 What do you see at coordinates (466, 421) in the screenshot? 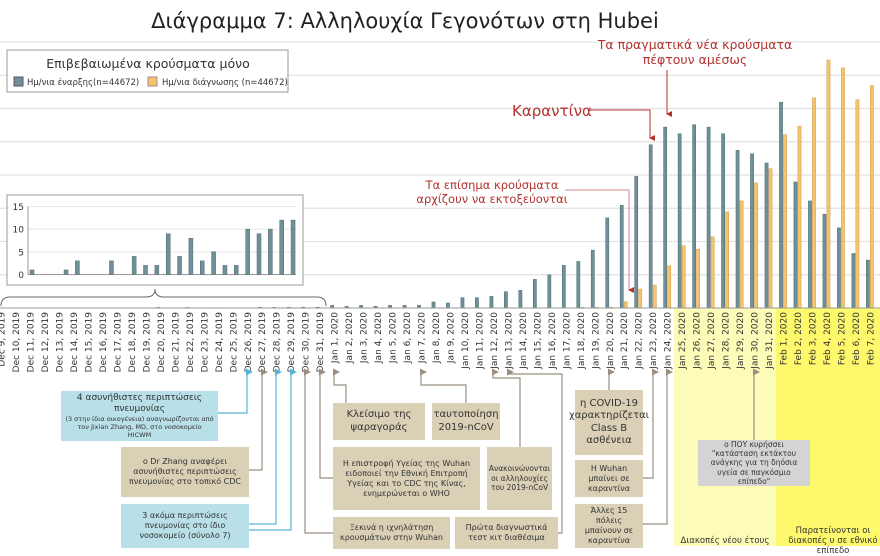
I see `event-2019ncov-identified: ταυτοποίηση 2019-nCoV` at bounding box center [466, 421].